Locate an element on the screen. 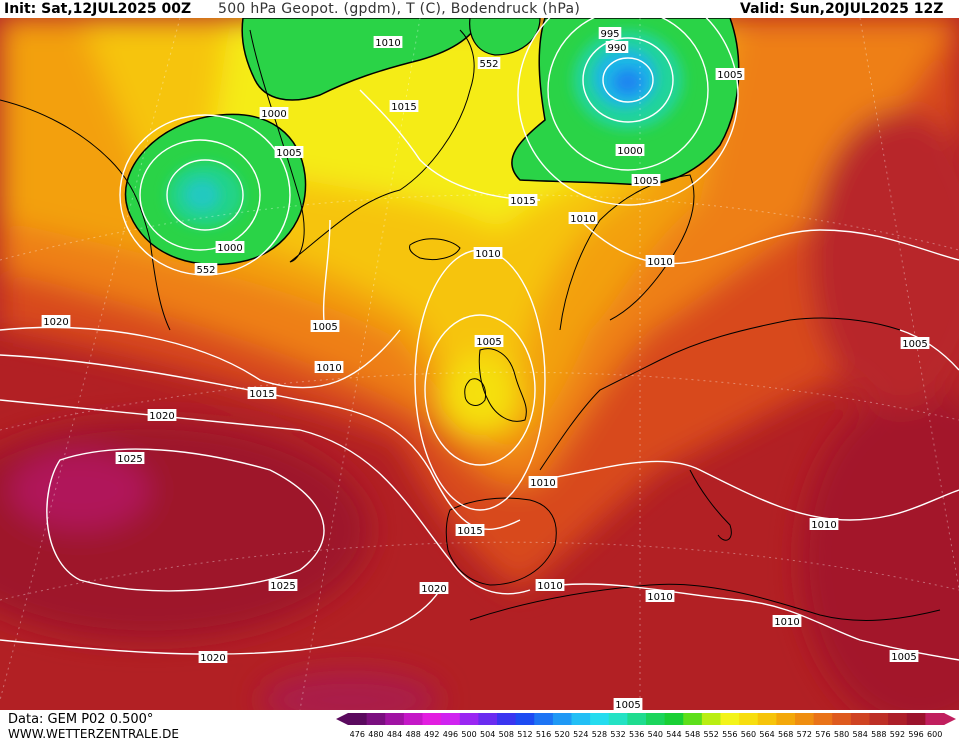 The height and width of the screenshot is (741, 959). scale-tick-label: 540 is located at coordinates (655, 734).